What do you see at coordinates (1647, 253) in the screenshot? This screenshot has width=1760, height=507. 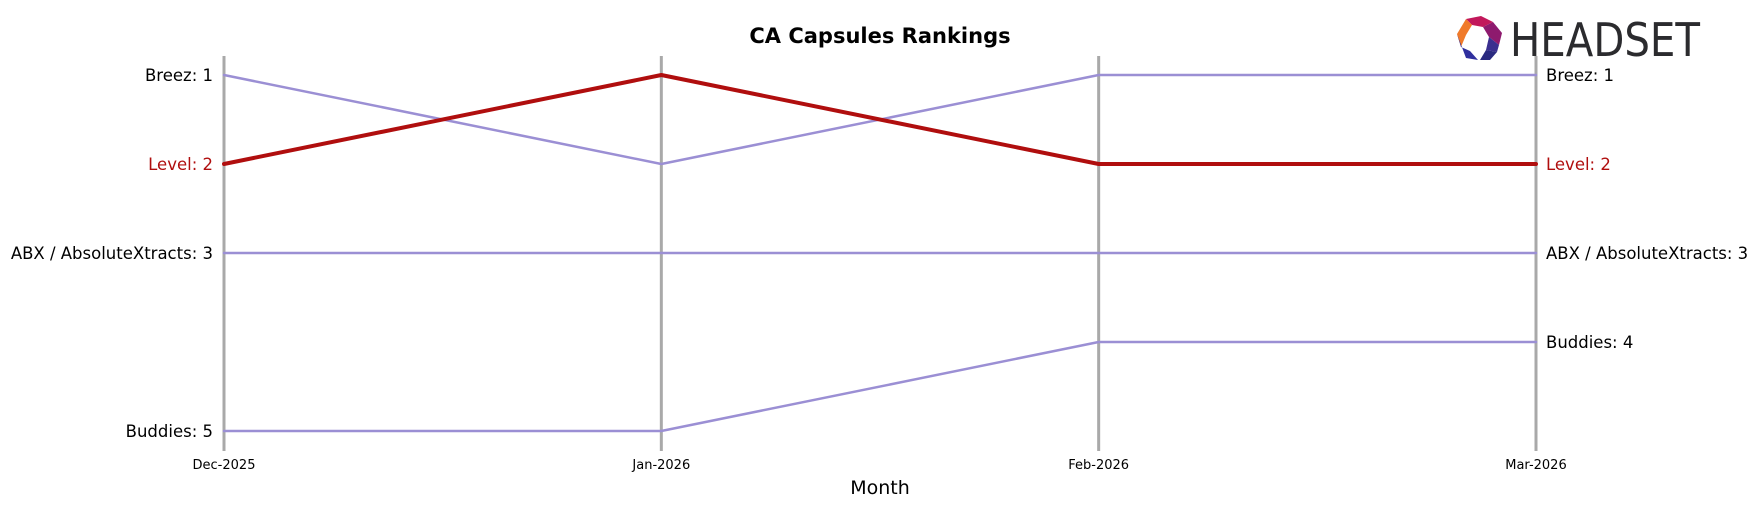 I see `right-label-abx-absolutextracts: ABX / AbsoluteXtracts: 3` at bounding box center [1647, 253].